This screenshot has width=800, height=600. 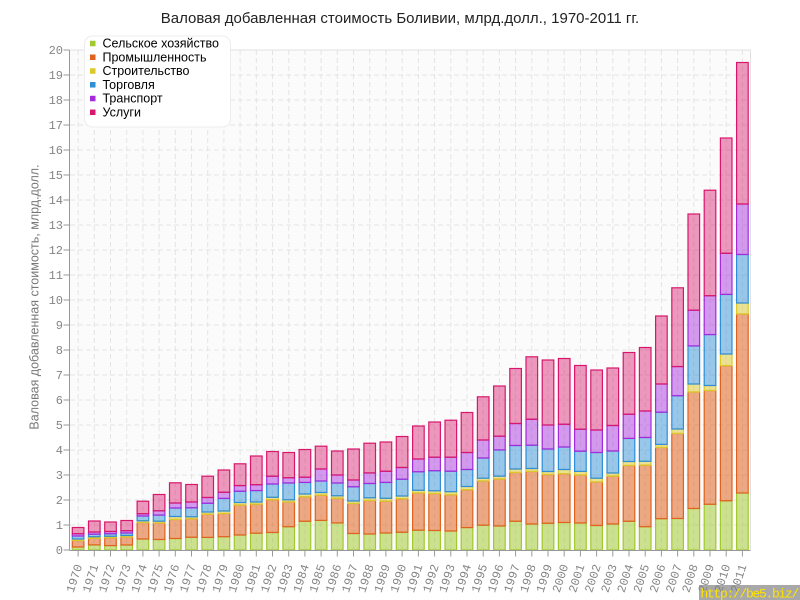 I want to click on svg-text: 3, so click(x=59, y=476).